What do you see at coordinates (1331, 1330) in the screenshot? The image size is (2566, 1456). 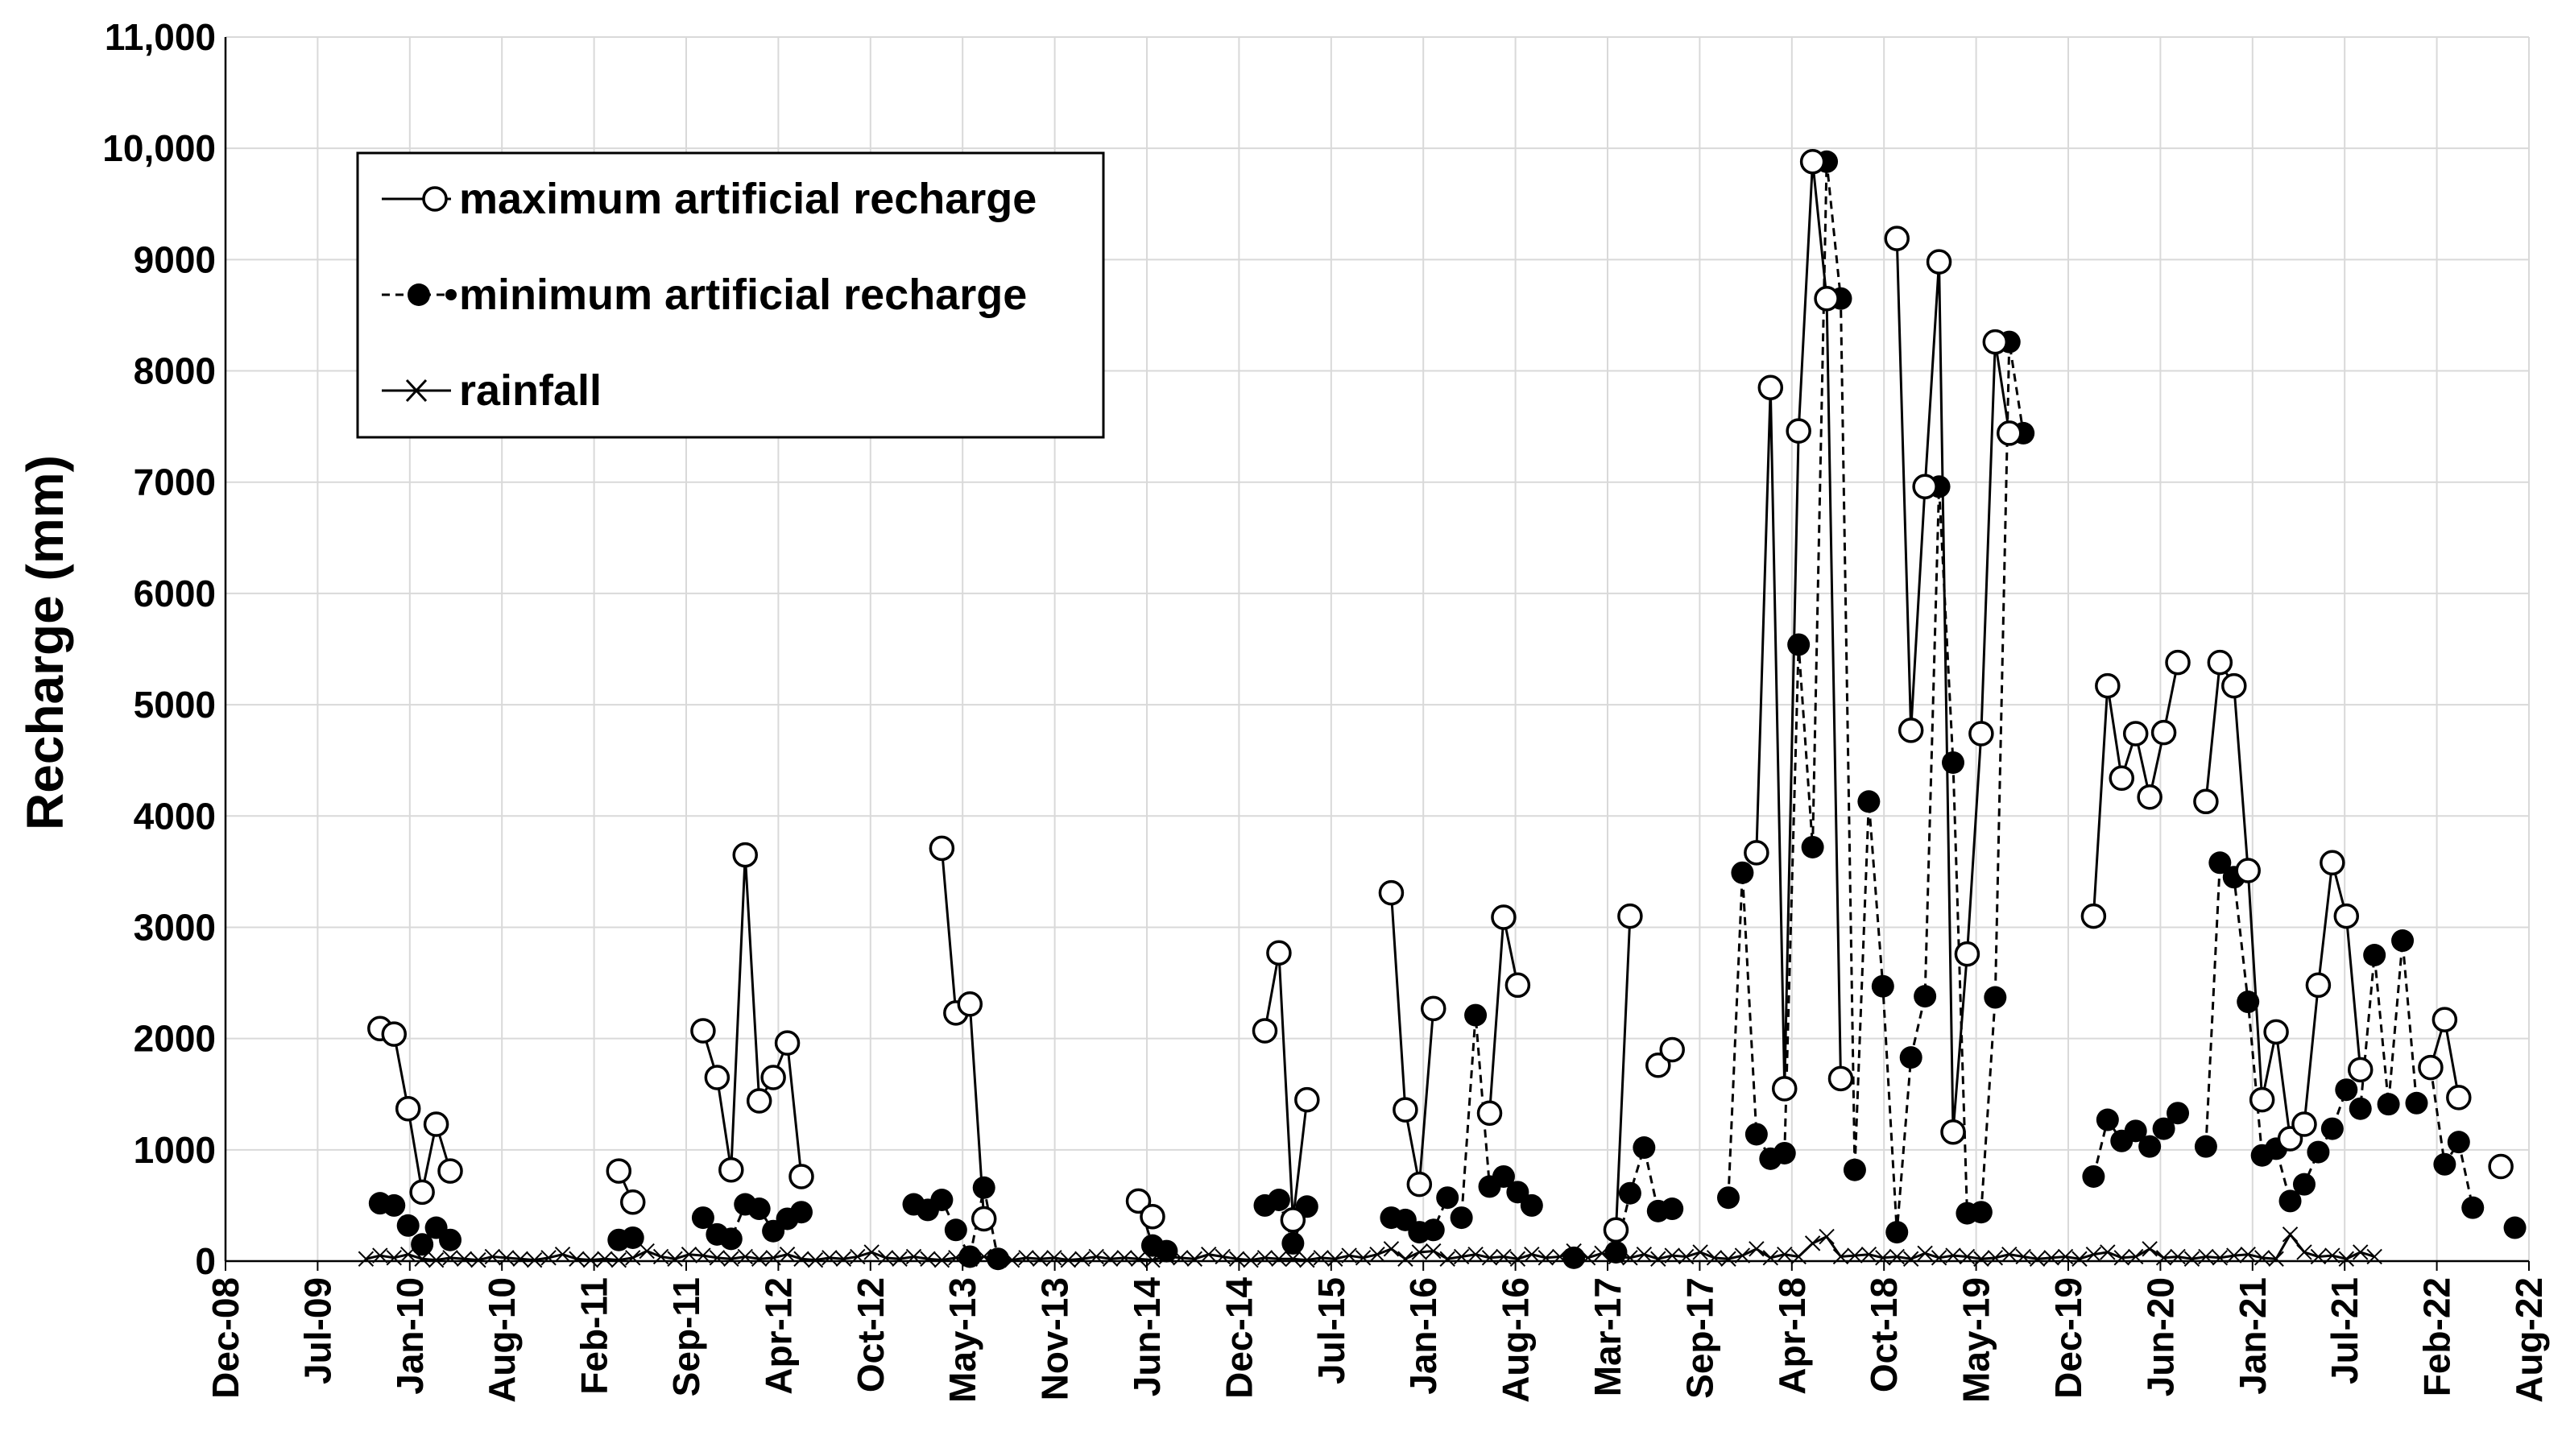 I see `x-tick-label: Jul-15` at bounding box center [1331, 1330].